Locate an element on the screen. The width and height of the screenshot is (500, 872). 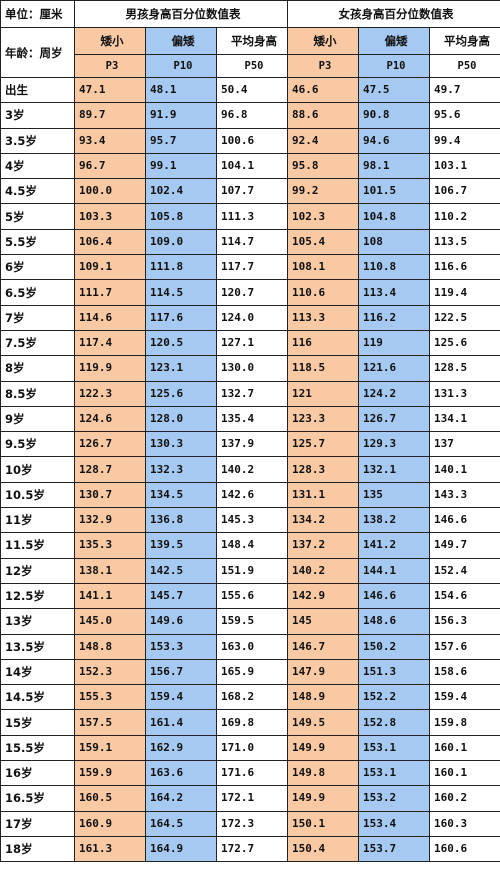
boys-p50-cell: 117.7 is located at coordinates (252, 267).